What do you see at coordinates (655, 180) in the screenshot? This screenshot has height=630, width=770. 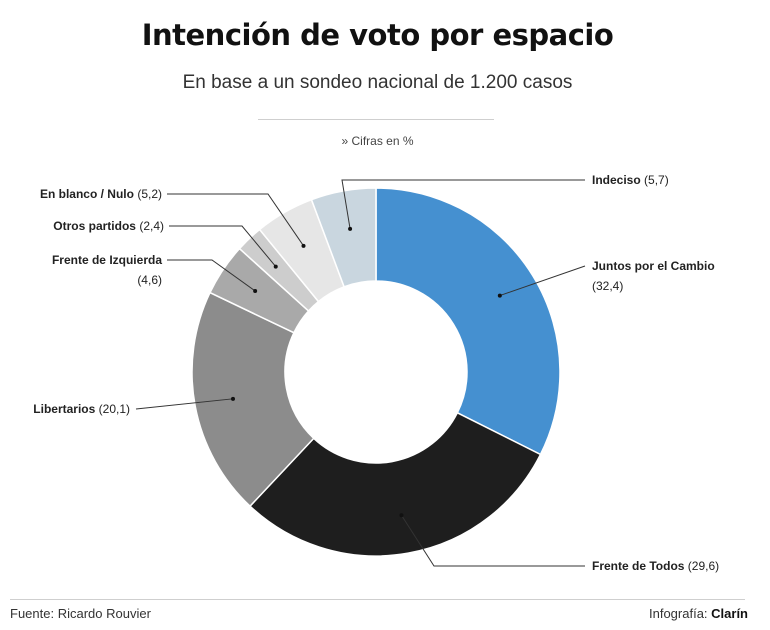 I see `label-value-indeciso: (5,7)` at bounding box center [655, 180].